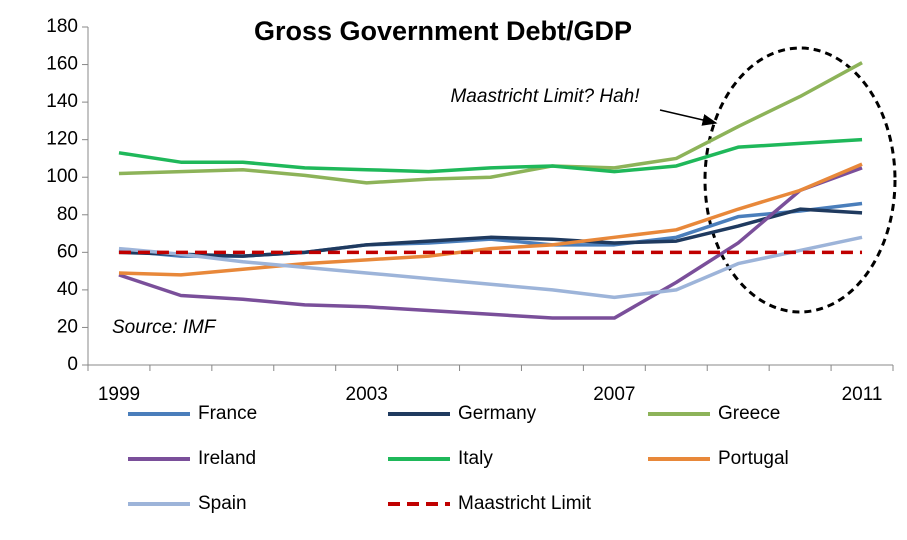 The height and width of the screenshot is (540, 907). I want to click on highlight-ellipse, so click(800, 180).